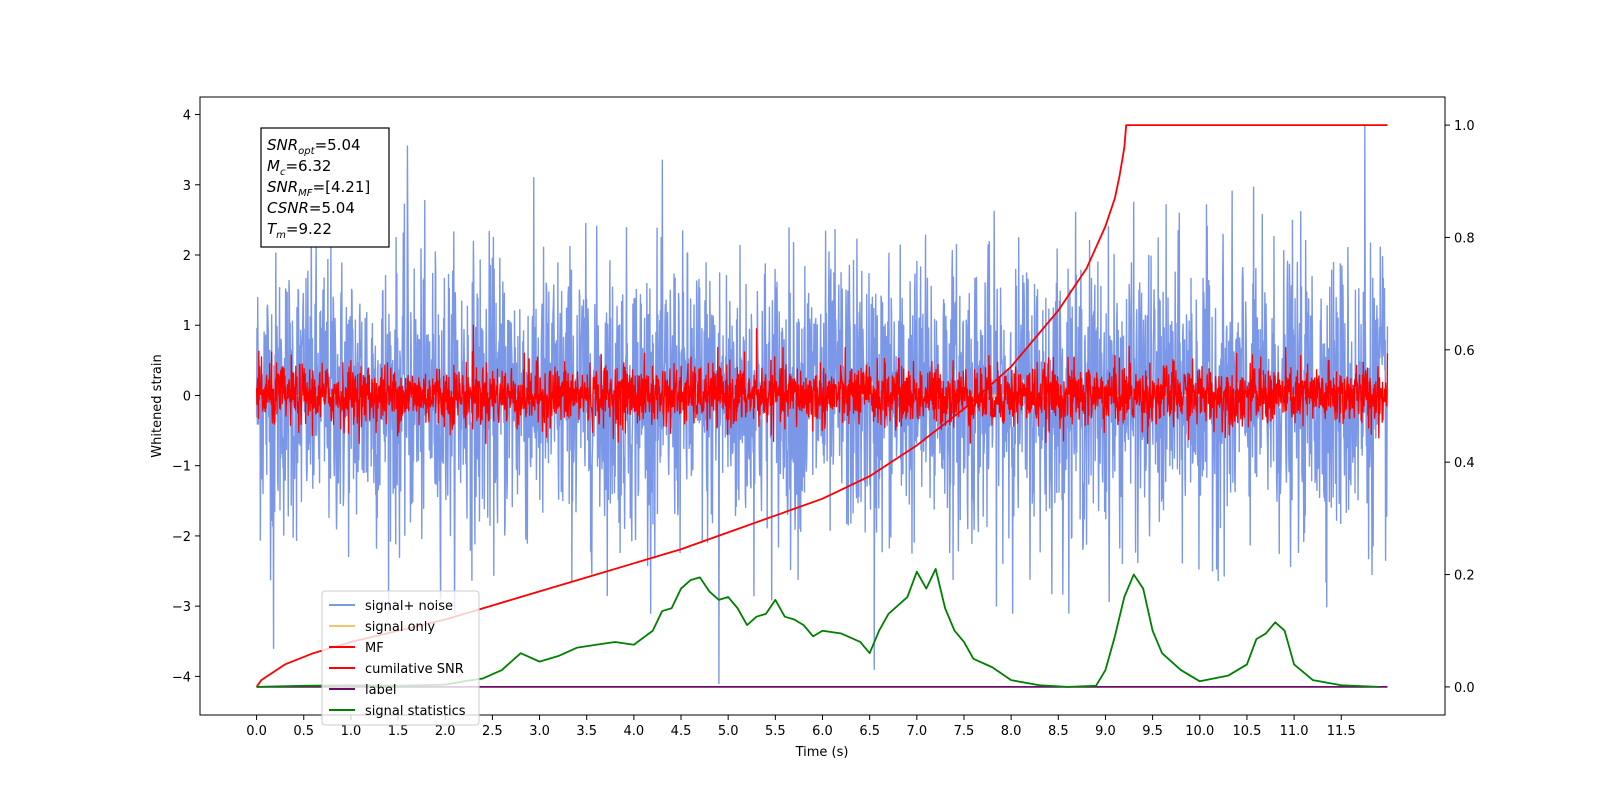 The width and height of the screenshot is (1600, 800). Describe the element at coordinates (187, 186) in the screenshot. I see `y-tick-label: 3` at that location.